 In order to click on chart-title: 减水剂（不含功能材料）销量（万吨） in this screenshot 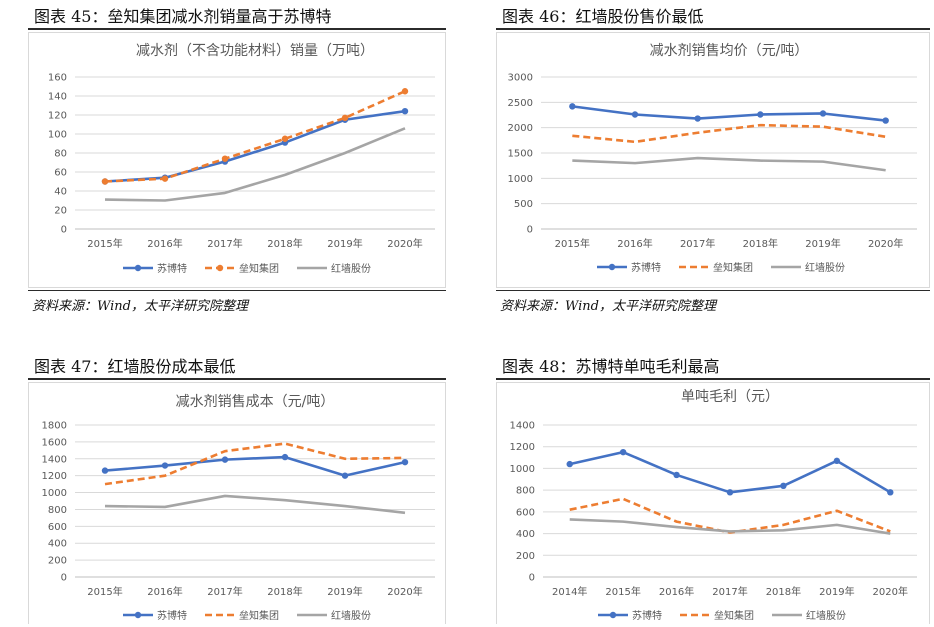, I will do `click(255, 51)`.